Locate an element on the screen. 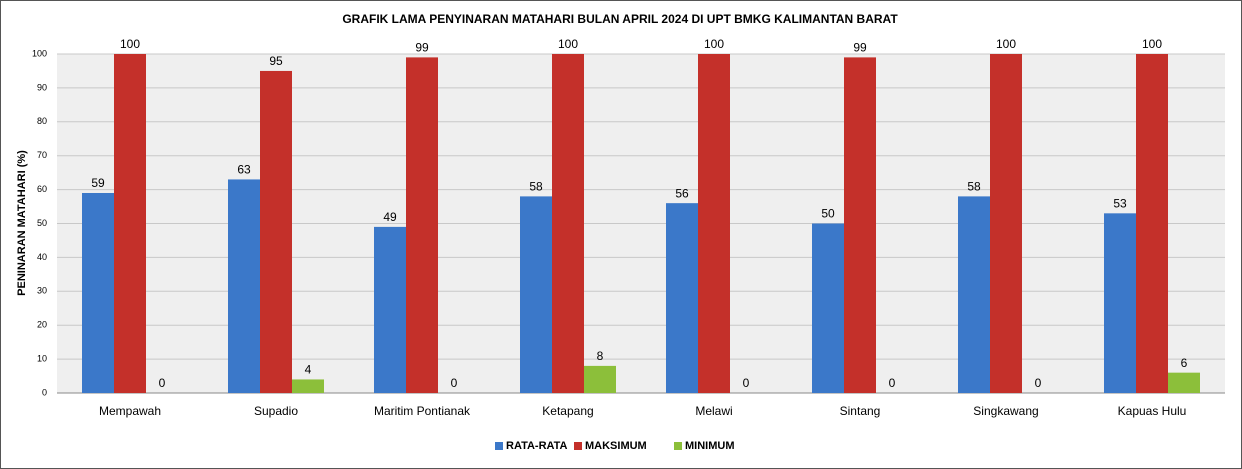  y-tick-label: 40 is located at coordinates (42, 257).